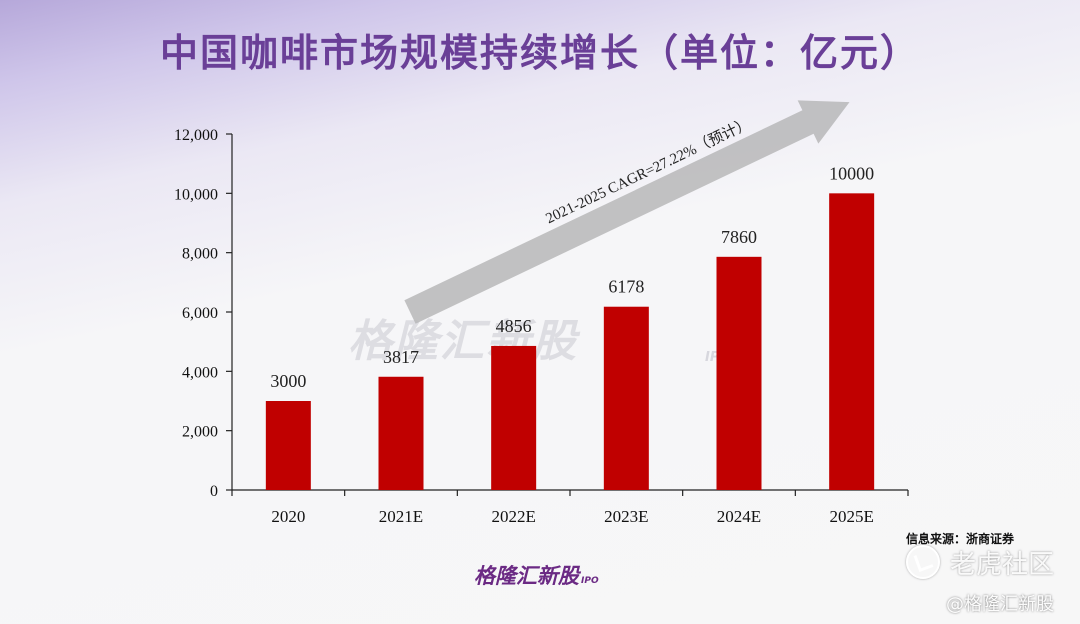 This screenshot has height=624, width=1080. What do you see at coordinates (200, 254) in the screenshot?
I see `y-tick-label: 8,000` at bounding box center [200, 254].